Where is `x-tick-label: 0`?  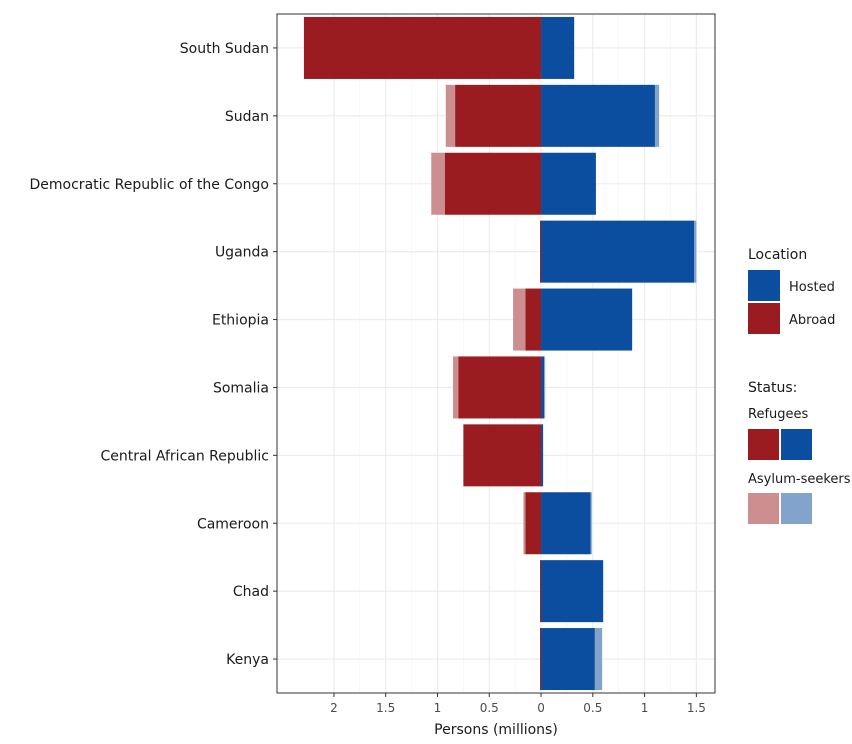 x-tick-label: 0 is located at coordinates (541, 708).